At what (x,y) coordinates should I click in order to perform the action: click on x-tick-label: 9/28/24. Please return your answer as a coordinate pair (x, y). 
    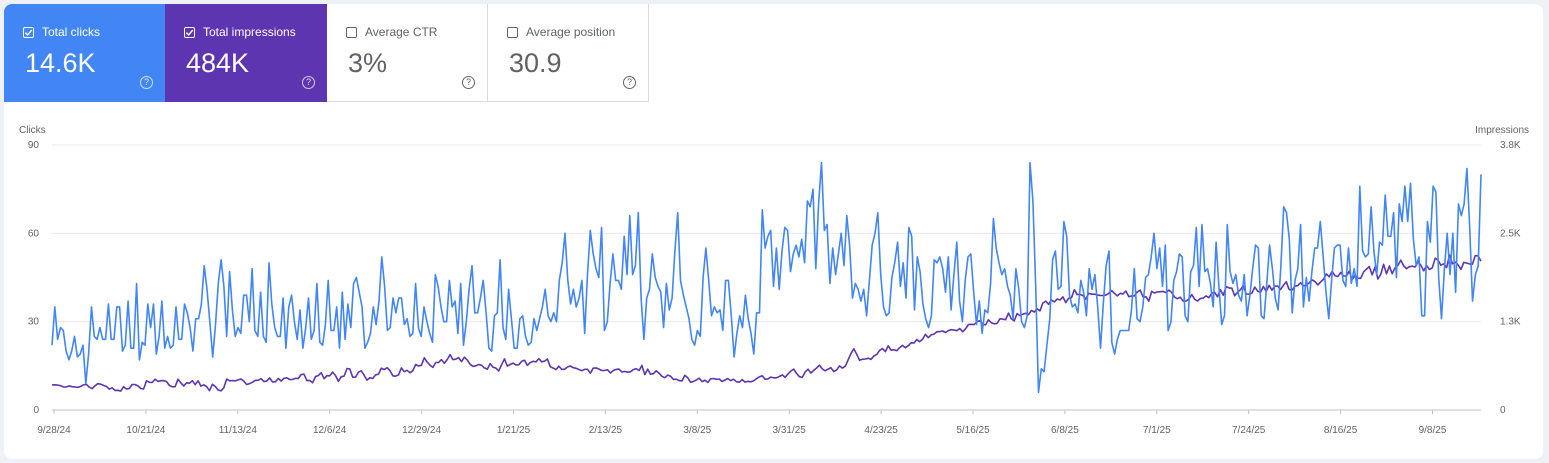
    Looking at the image, I should click on (54, 430).